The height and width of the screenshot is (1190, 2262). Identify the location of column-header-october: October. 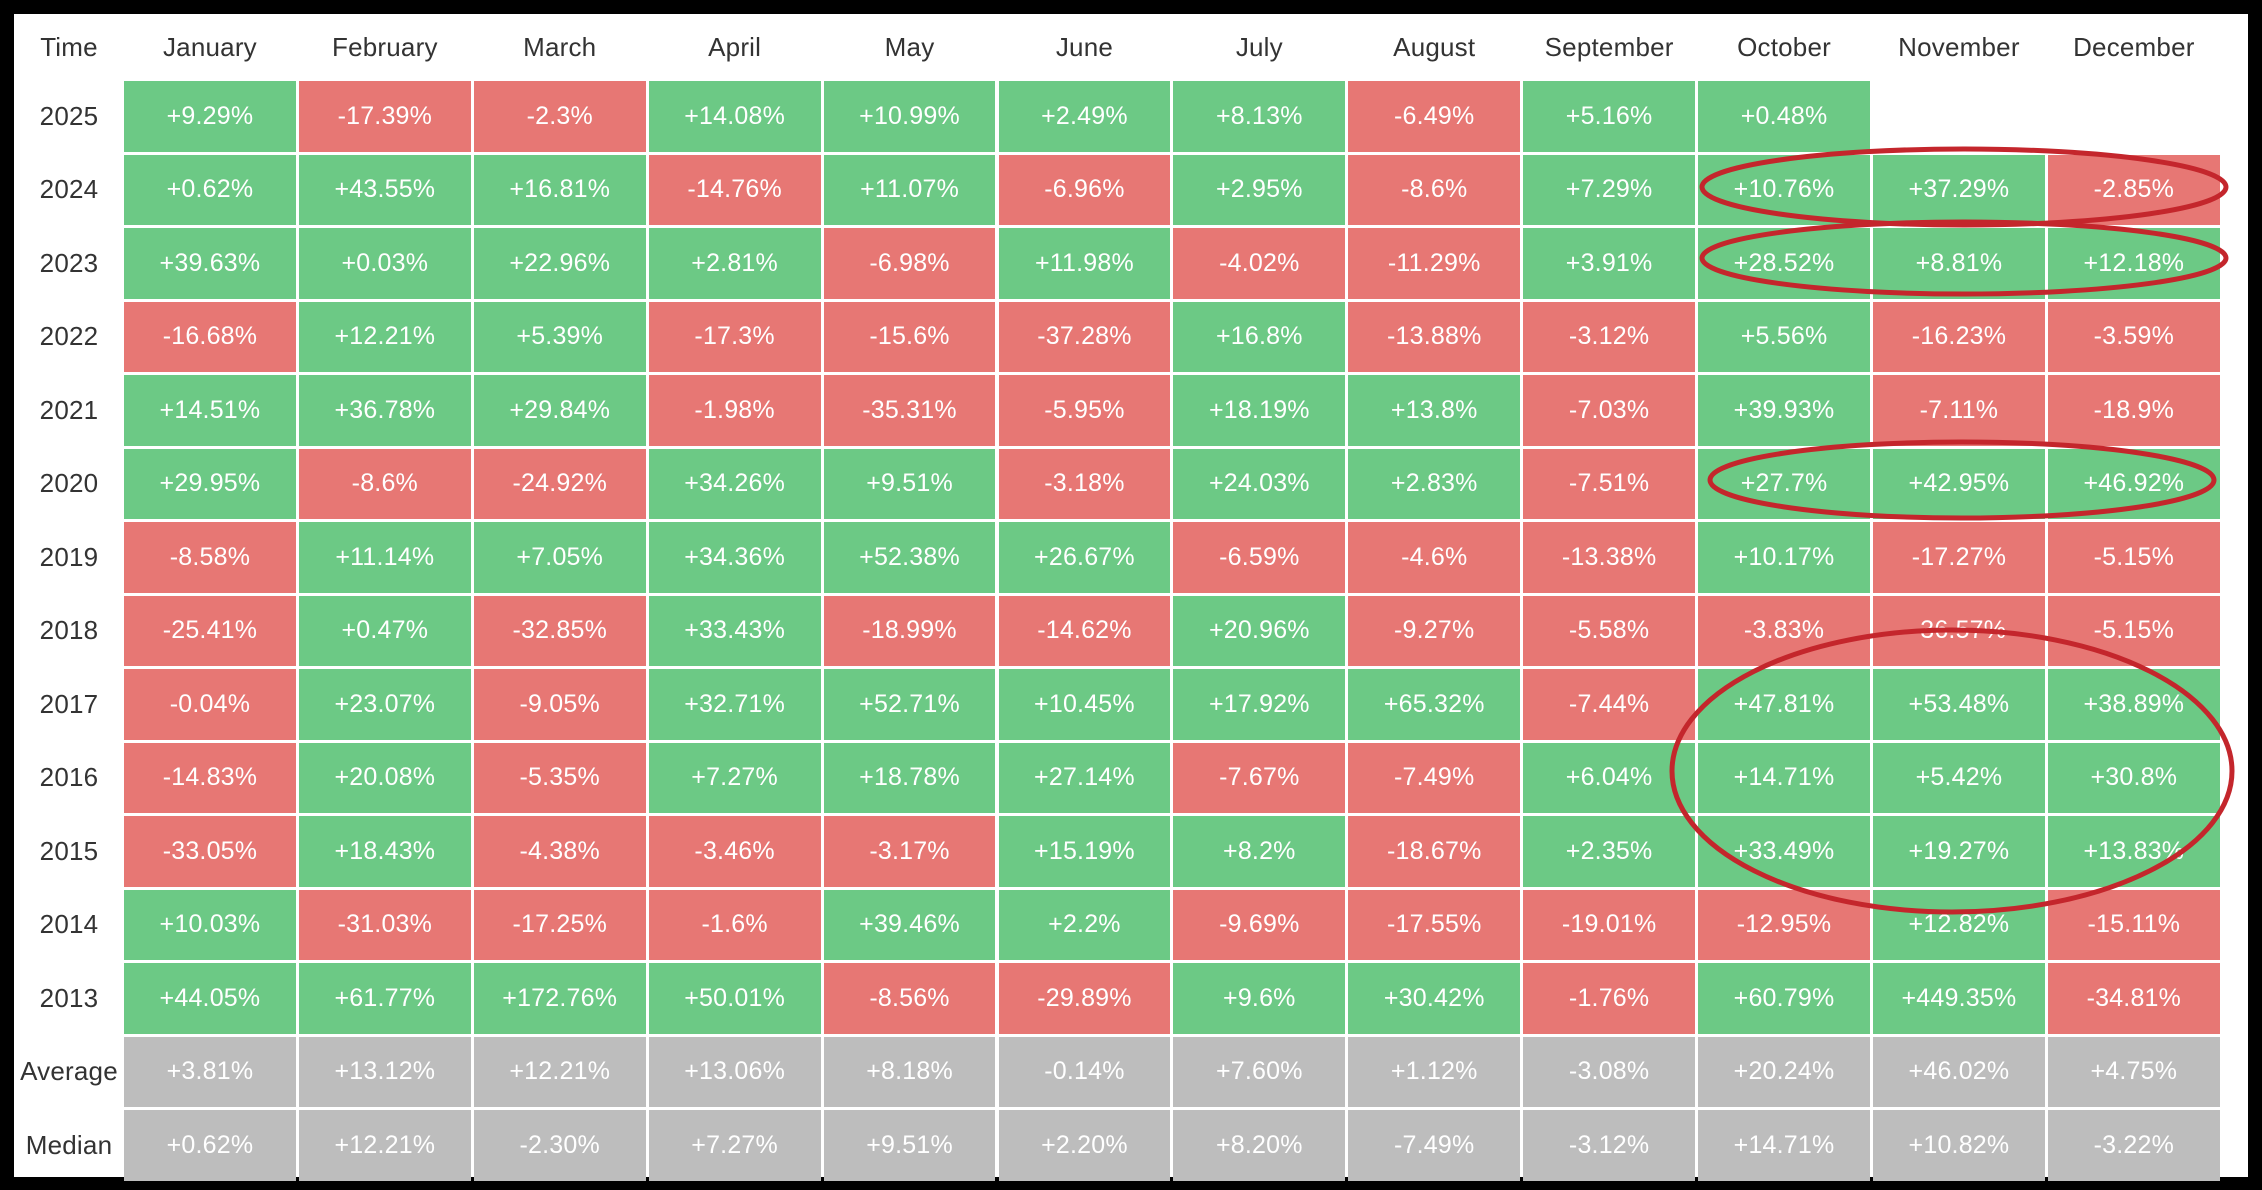
(1784, 47).